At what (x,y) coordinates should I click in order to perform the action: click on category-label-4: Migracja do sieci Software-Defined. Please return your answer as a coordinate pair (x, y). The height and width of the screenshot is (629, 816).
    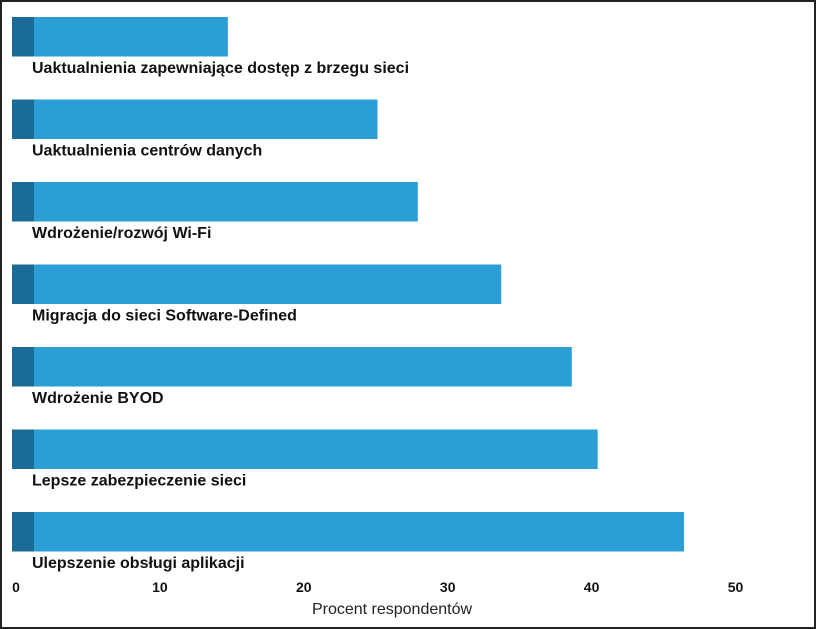
    Looking at the image, I should click on (164, 316).